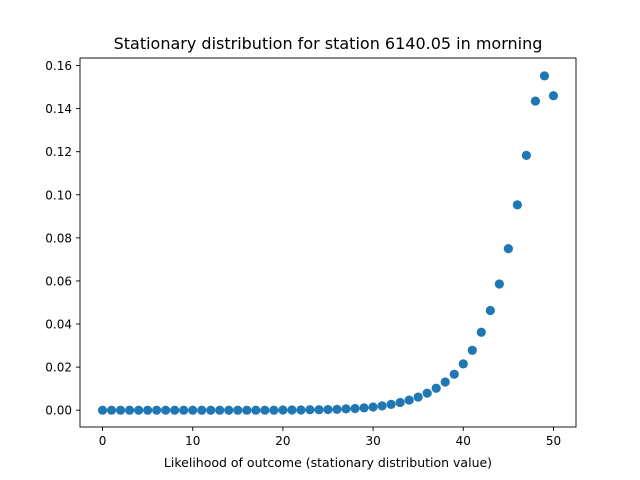  What do you see at coordinates (58, 281) in the screenshot?
I see `y-tick-label: 0.06` at bounding box center [58, 281].